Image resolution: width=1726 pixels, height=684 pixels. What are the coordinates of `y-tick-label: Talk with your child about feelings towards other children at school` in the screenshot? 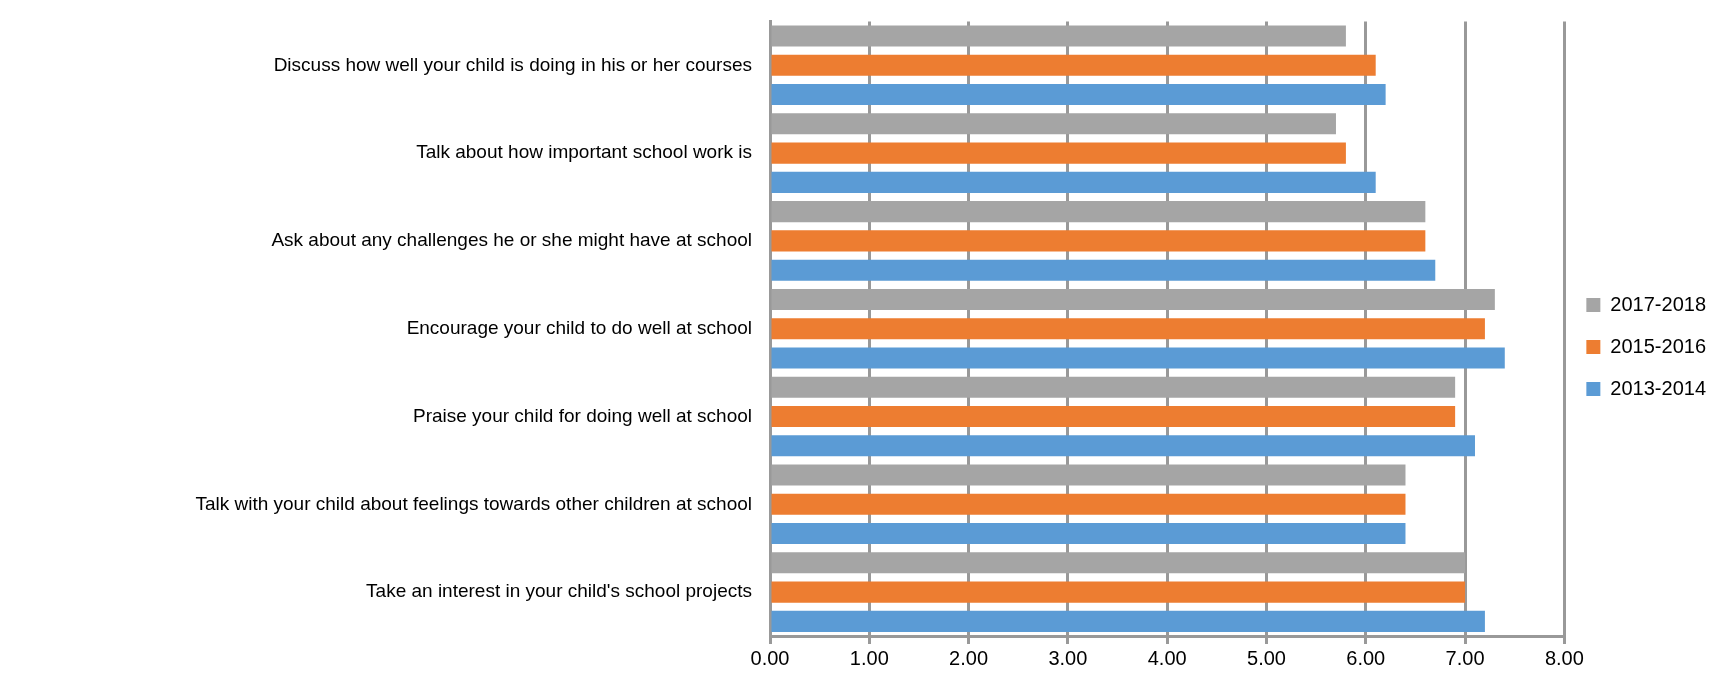 It's located at (473, 503).